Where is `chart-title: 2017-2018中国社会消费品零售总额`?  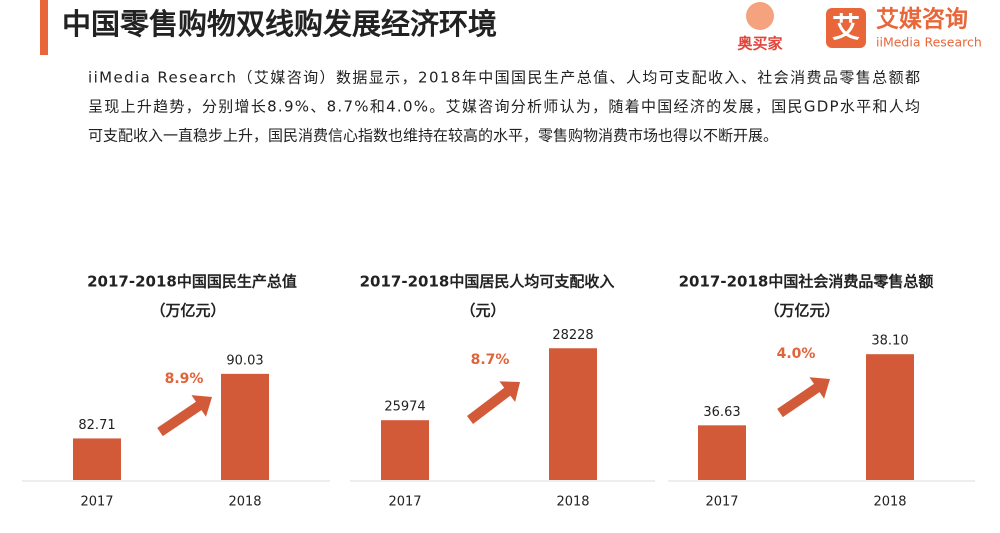
chart-title: 2017-2018中国社会消费品零售总额 is located at coordinates (806, 282).